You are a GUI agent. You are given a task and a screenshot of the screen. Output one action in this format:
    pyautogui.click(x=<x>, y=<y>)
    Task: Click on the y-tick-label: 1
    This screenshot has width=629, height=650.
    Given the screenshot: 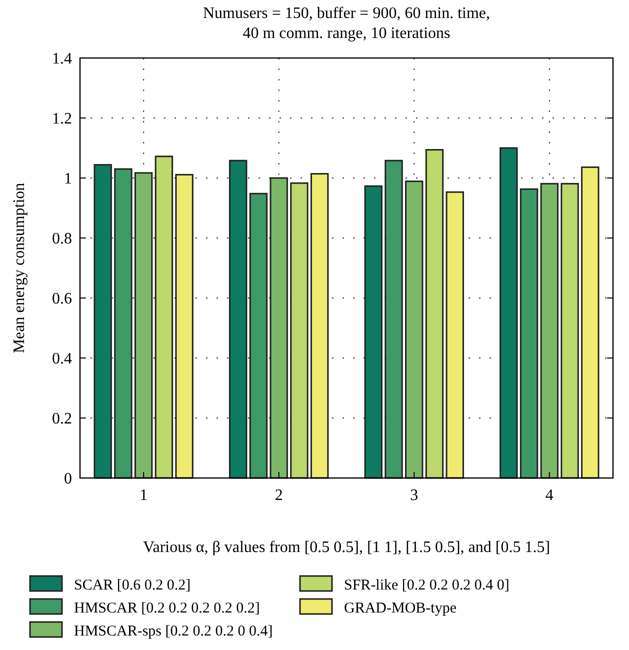 What is the action you would take?
    pyautogui.click(x=68, y=179)
    